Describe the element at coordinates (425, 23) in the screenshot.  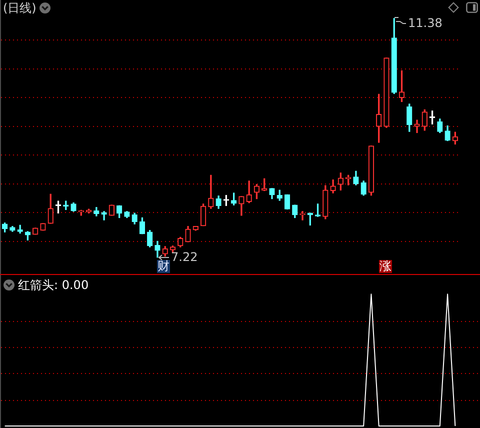
I see `annotation: 11.38` at that location.